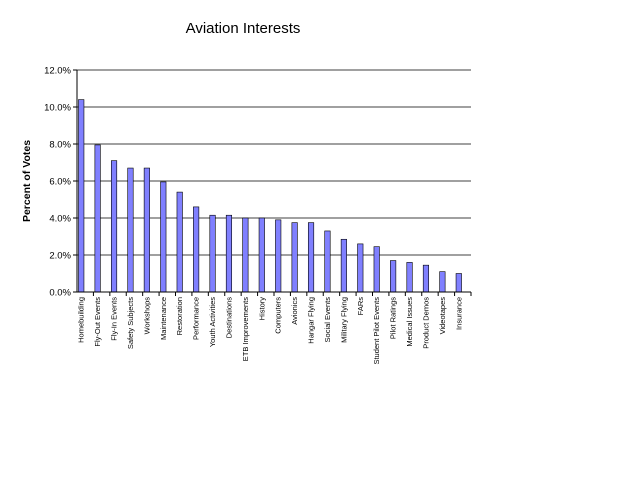  What do you see at coordinates (60, 293) in the screenshot?
I see `y-tick-label: 0.0%` at bounding box center [60, 293].